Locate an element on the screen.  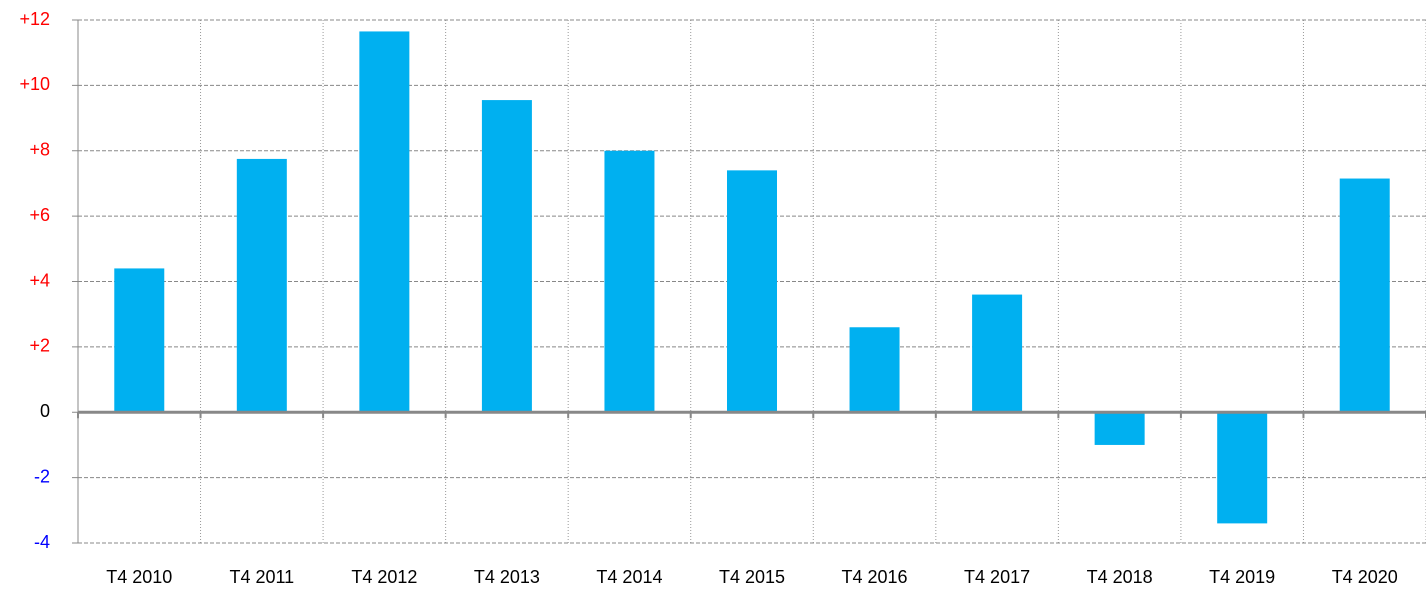
x-tick-label: T4 2017 is located at coordinates (997, 577).